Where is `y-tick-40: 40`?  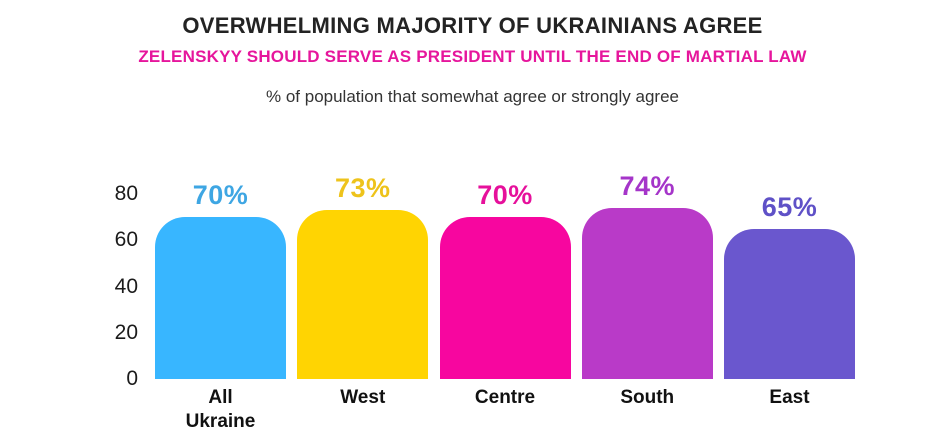
y-tick-40: 40 is located at coordinates (126, 286).